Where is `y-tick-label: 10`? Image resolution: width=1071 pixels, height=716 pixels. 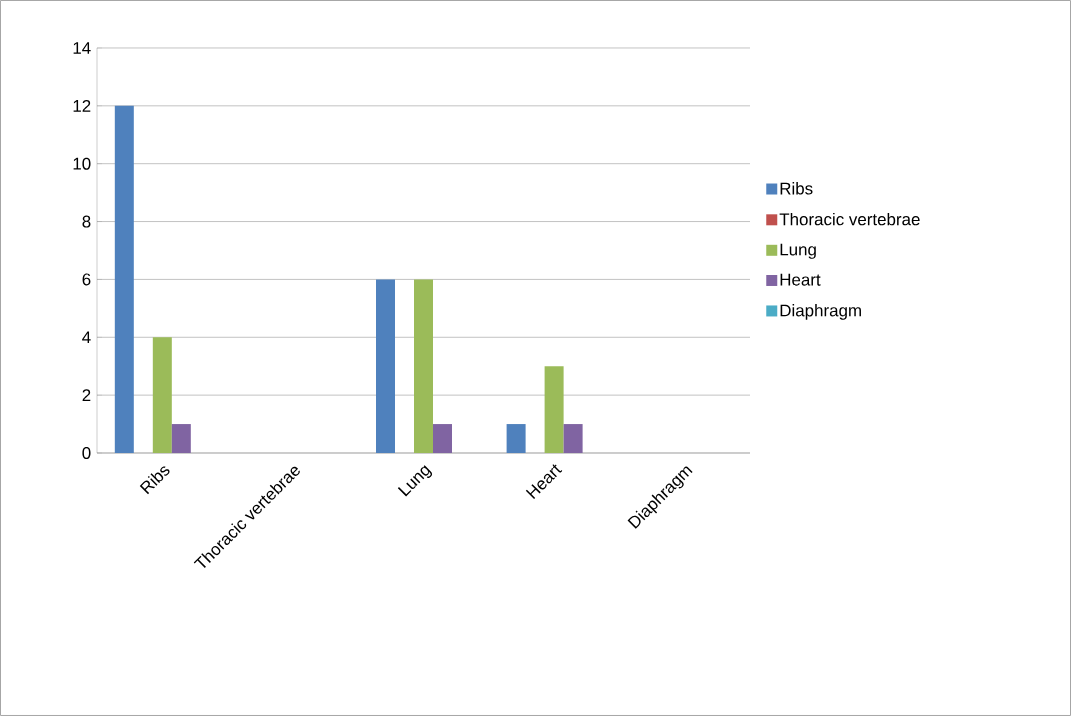
y-tick-label: 10 is located at coordinates (82, 163).